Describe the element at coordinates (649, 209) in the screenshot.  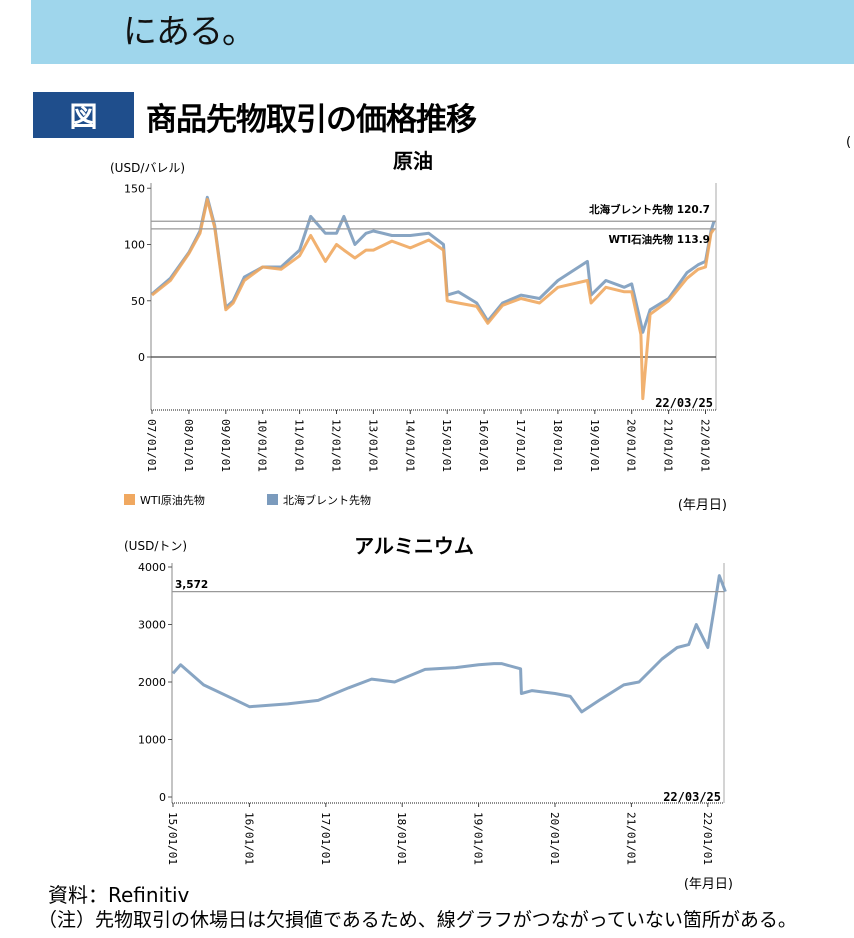
I see `reference-label: 北海ブレント先物 120.7` at that location.